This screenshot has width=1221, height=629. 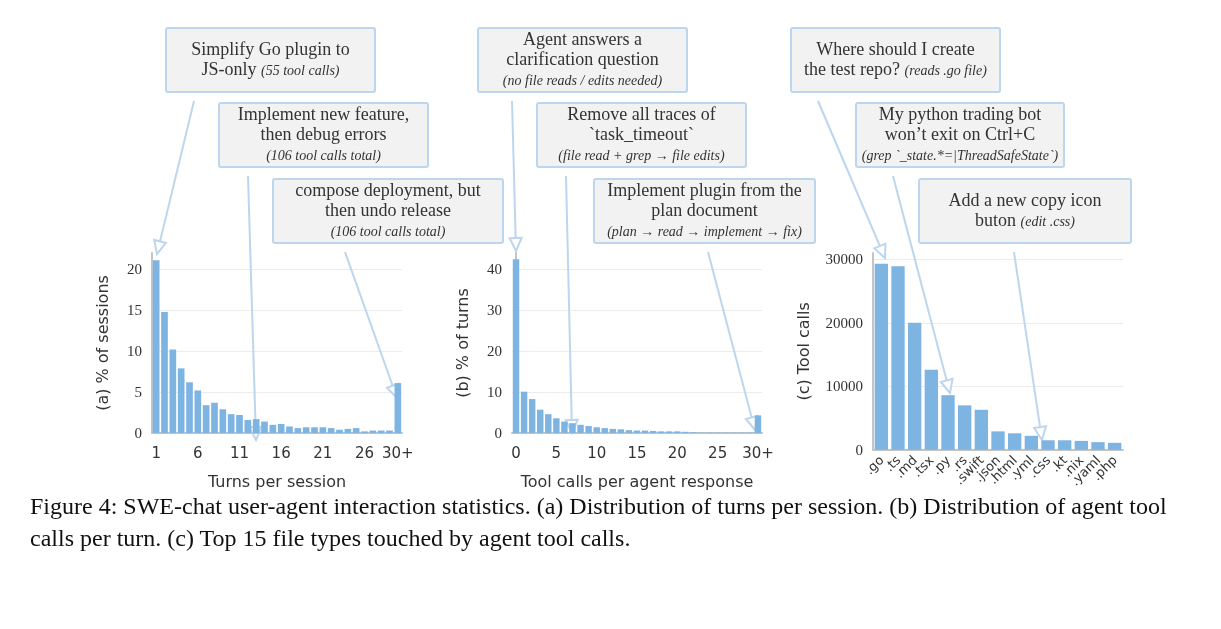 I want to click on x-tick-label: 15, so click(x=637, y=452).